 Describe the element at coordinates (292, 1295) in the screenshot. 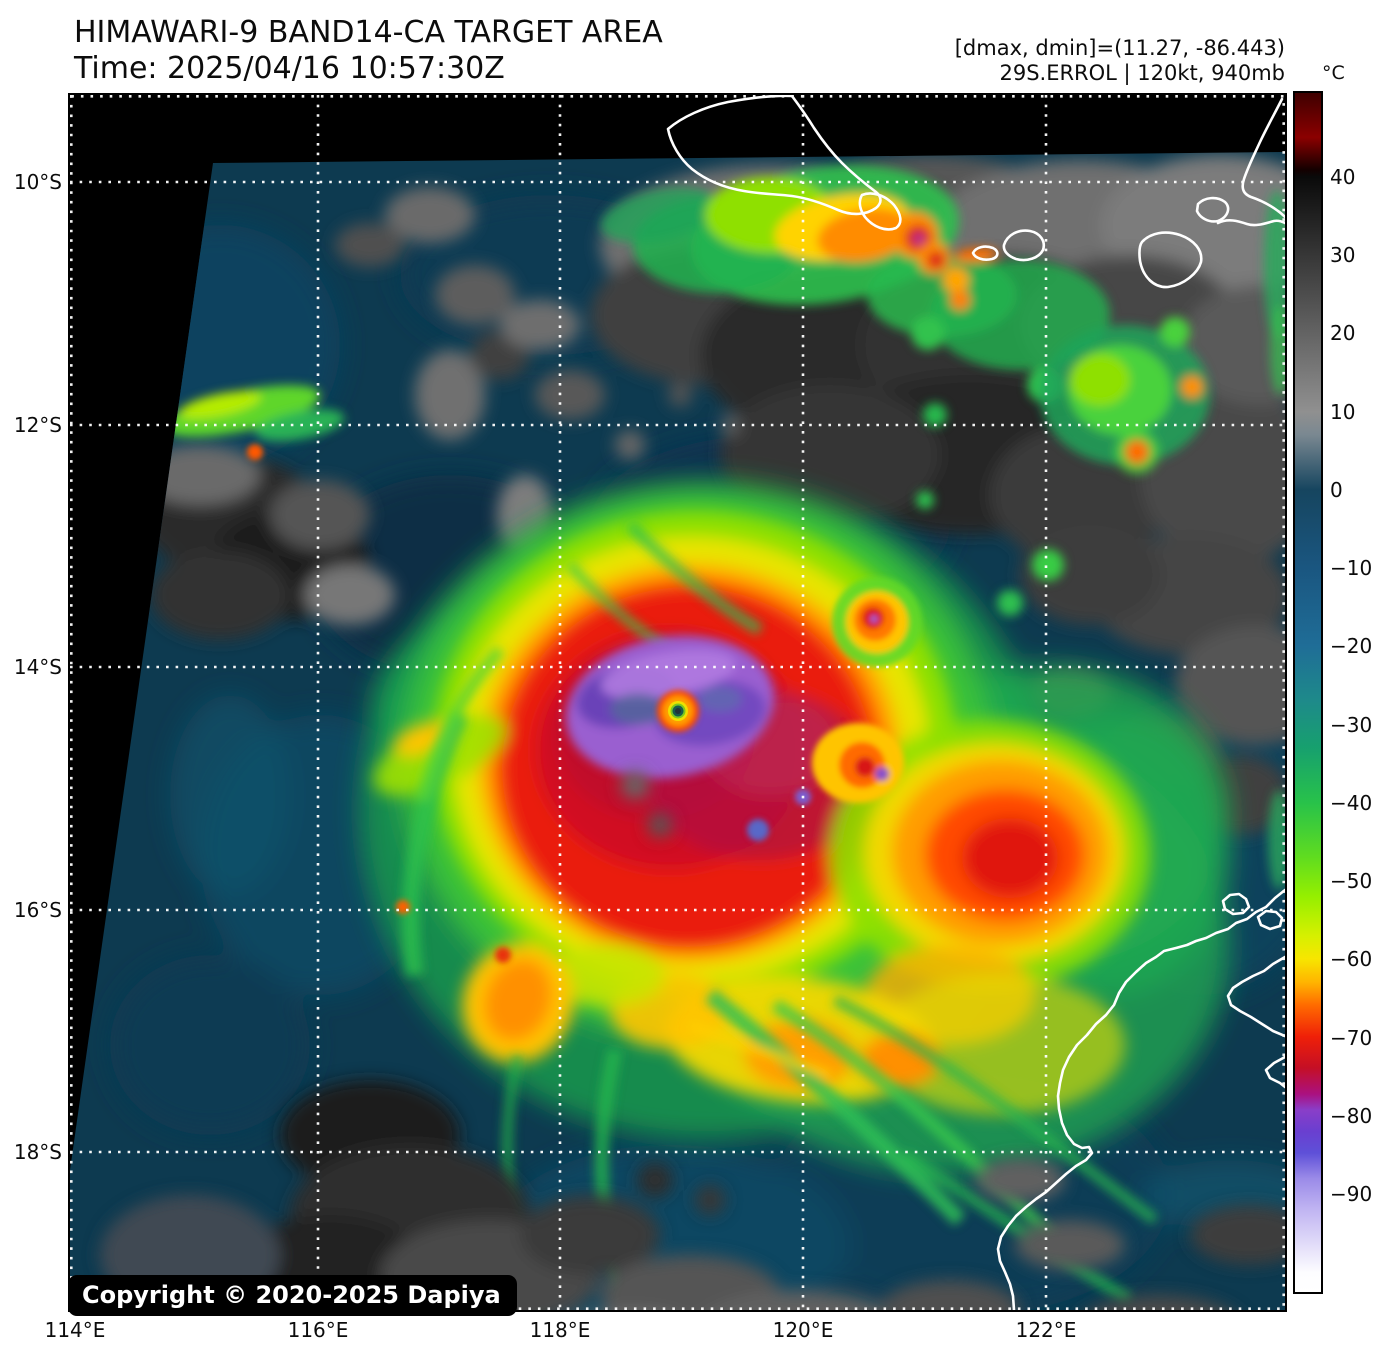

I see `copyright-badge: Copyright © 2020-2025 Dapiya` at that location.